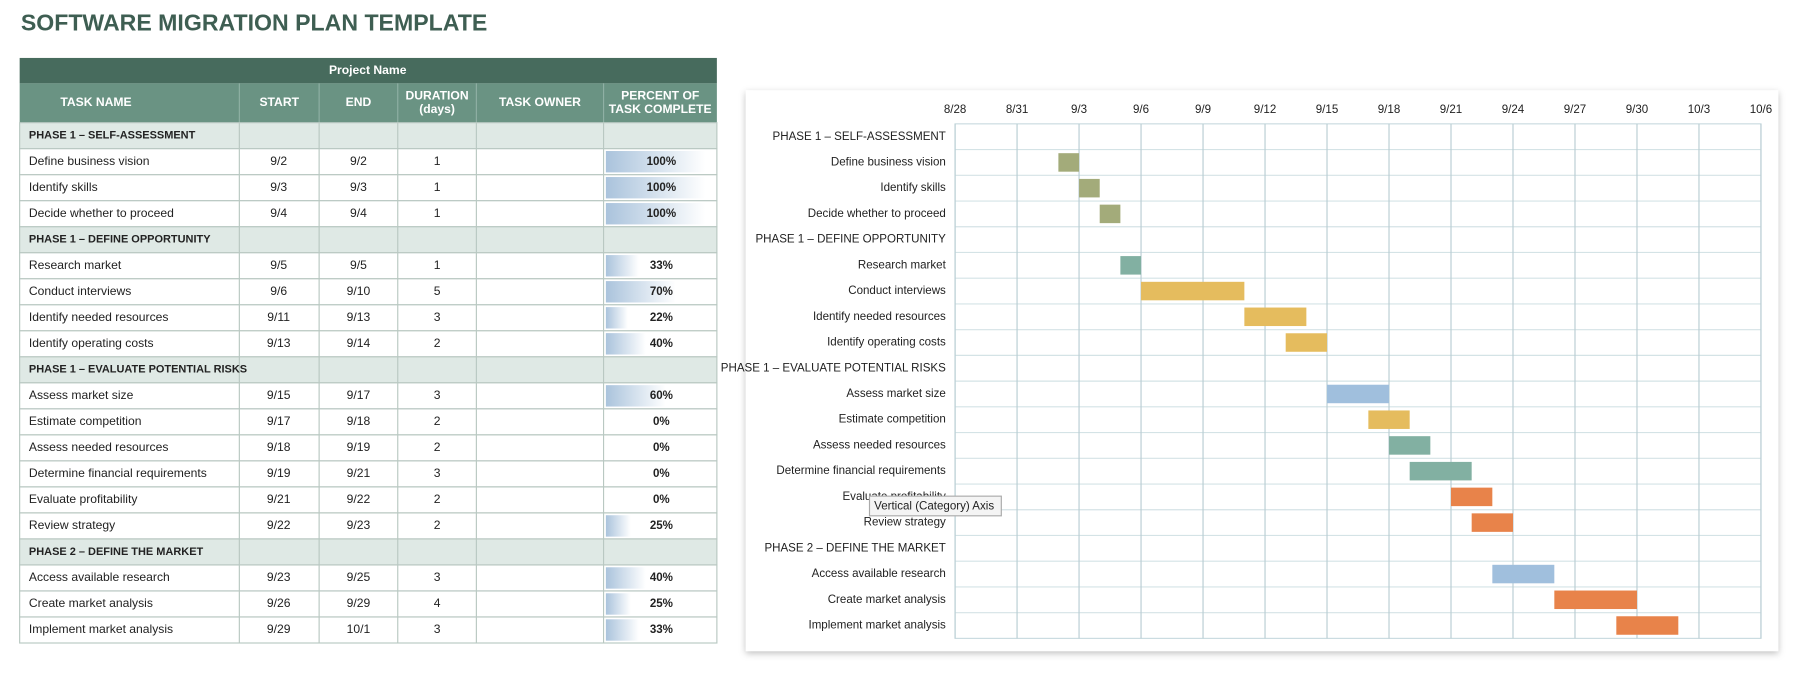  What do you see at coordinates (279, 447) in the screenshot?
I see `start-date: 9/18` at bounding box center [279, 447].